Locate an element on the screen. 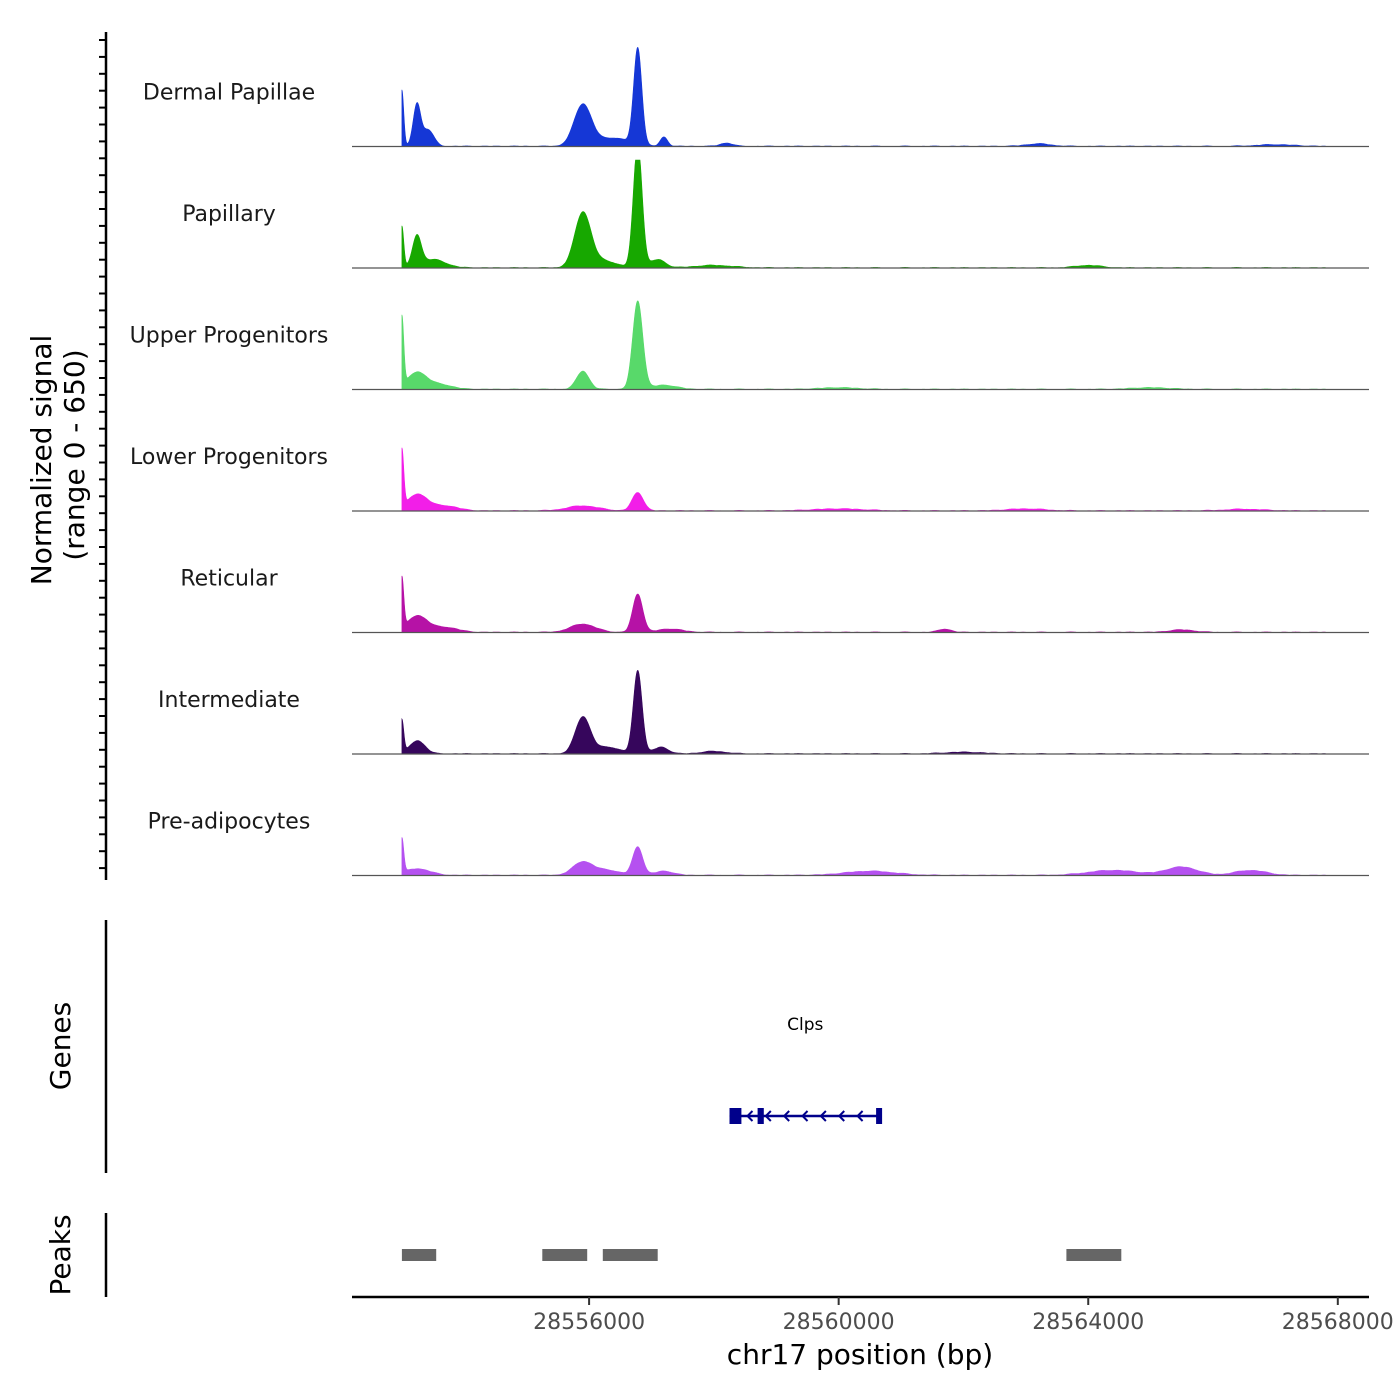 The image size is (1400, 1400). track-intermediate: Intermediate is located at coordinates (763, 712).